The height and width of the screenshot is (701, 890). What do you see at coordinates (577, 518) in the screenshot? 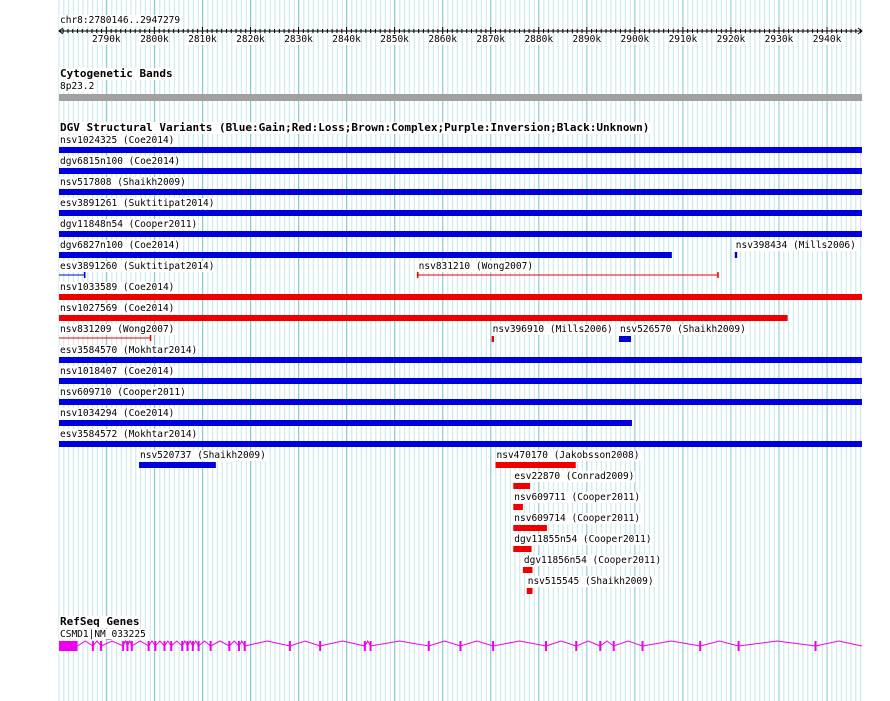
I see `dgv-feature-label: nsv609714 (Cooper2011)` at bounding box center [577, 518].